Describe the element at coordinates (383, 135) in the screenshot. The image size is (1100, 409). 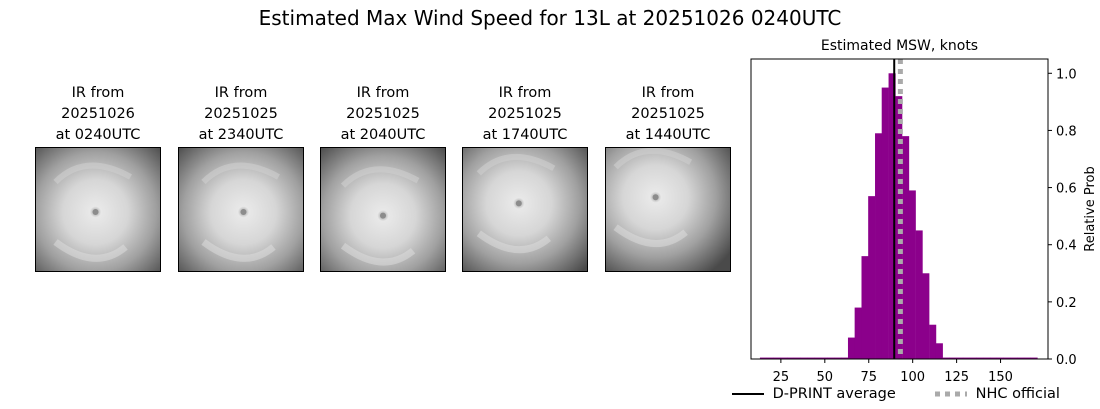
I see `ir-caption-time: at 2040UTC` at that location.